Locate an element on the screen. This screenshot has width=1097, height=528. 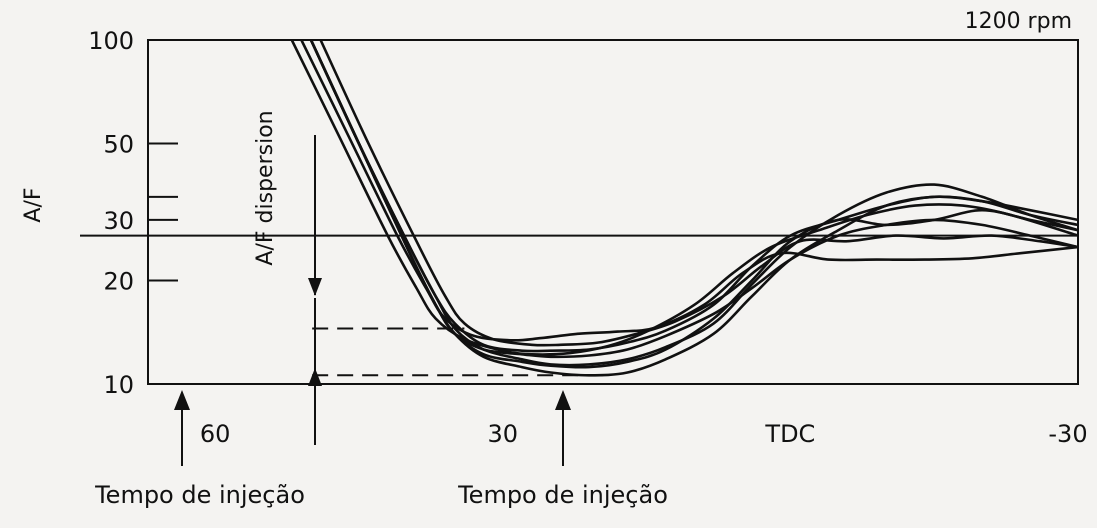
x-tick-label: 60 is located at coordinates (215, 434).